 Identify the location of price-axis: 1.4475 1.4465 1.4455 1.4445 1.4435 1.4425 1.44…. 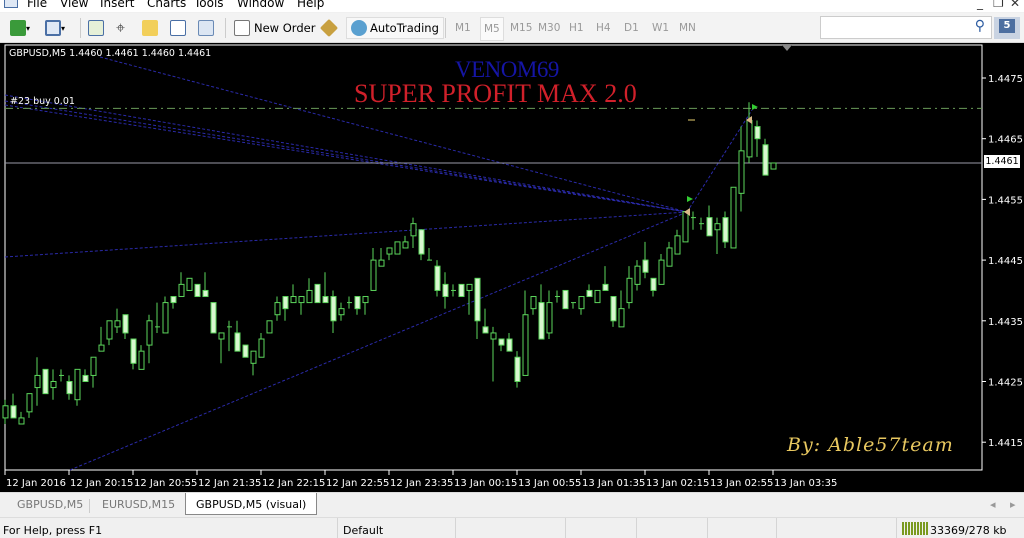
(1002, 261).